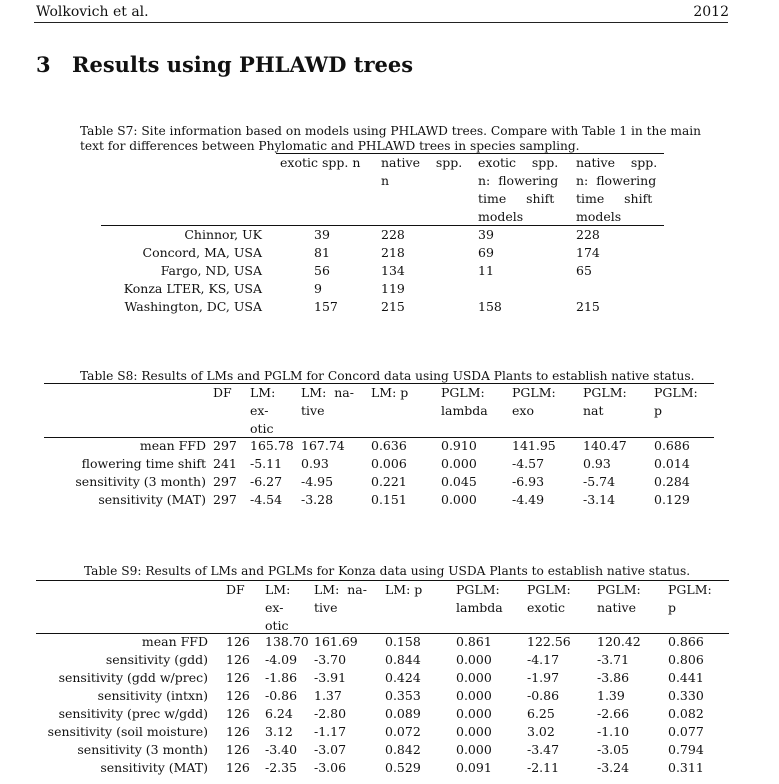 Image resolution: width=779 pixels, height=784 pixels. Describe the element at coordinates (389, 499) in the screenshot. I see `table-cell: 0.151` at that location.